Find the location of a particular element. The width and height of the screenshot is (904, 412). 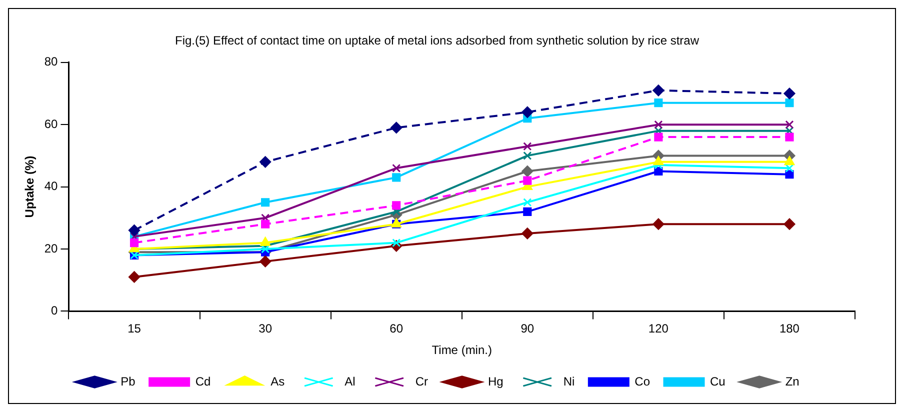

x-tick-label: 60 is located at coordinates (397, 329).